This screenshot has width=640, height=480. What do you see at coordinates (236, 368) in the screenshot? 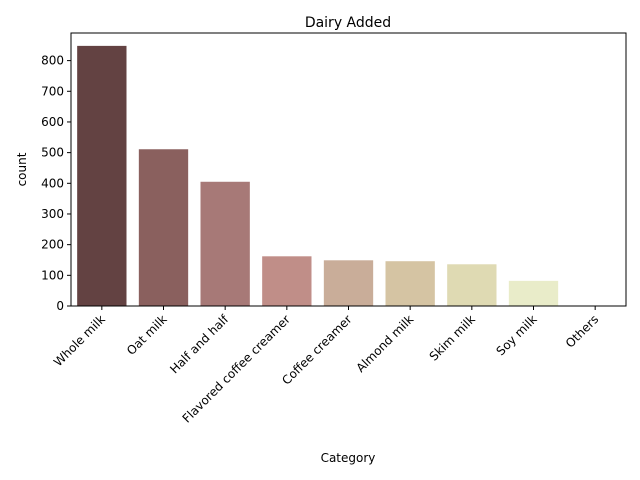
I see `x-tick-label: Flavored coffee creamer` at bounding box center [236, 368].